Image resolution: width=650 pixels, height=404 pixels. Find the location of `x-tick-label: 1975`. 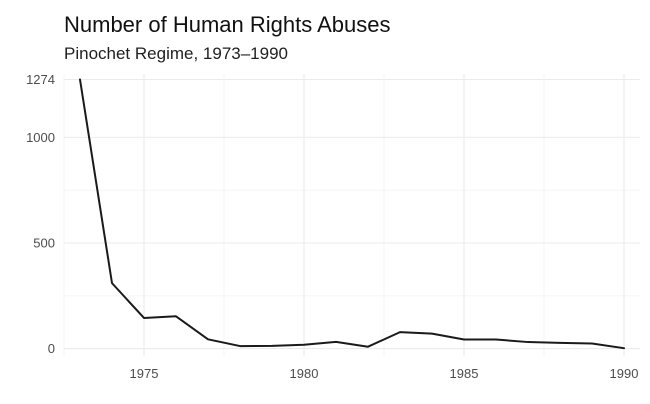

x-tick-label: 1975 is located at coordinates (144, 373).